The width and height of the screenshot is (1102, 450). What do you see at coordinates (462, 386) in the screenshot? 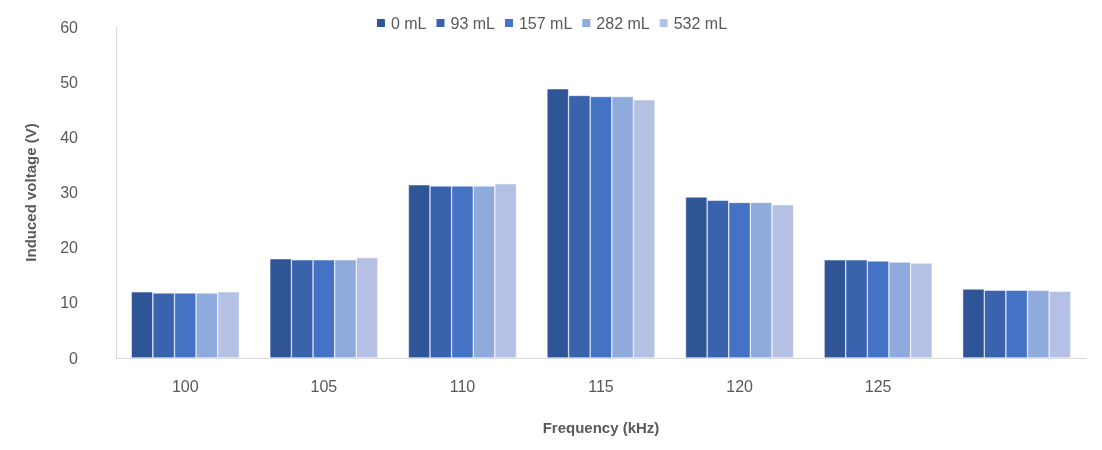
I see `x-tick-label: 110` at bounding box center [462, 386].